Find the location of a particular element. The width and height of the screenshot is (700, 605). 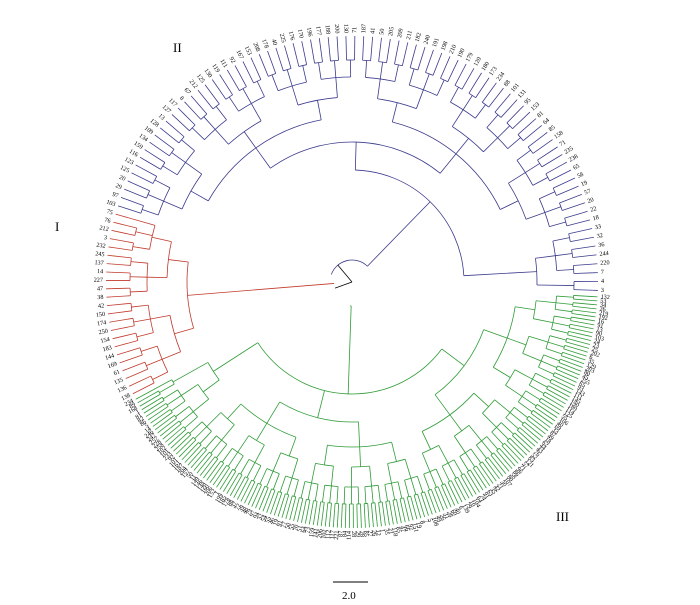

branch-center is located at coordinates (345, 273).